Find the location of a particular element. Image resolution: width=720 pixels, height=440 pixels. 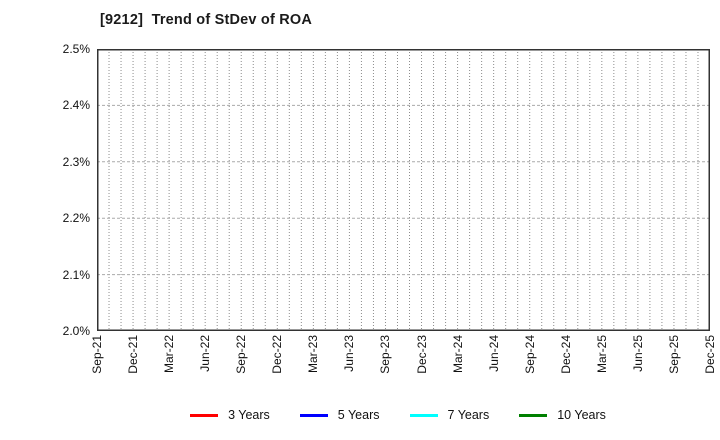

y-tick-label: 2.5% is located at coordinates (76, 49).